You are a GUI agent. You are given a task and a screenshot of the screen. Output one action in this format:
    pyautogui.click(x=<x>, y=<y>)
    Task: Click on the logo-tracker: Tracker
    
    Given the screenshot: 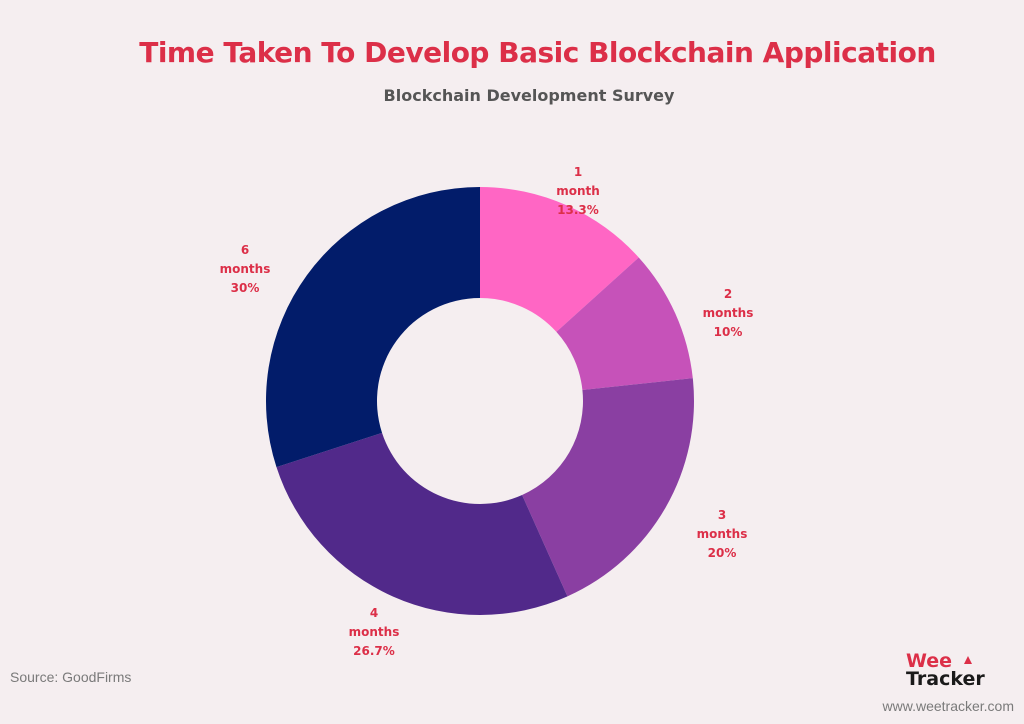 What is the action you would take?
    pyautogui.click(x=945, y=673)
    